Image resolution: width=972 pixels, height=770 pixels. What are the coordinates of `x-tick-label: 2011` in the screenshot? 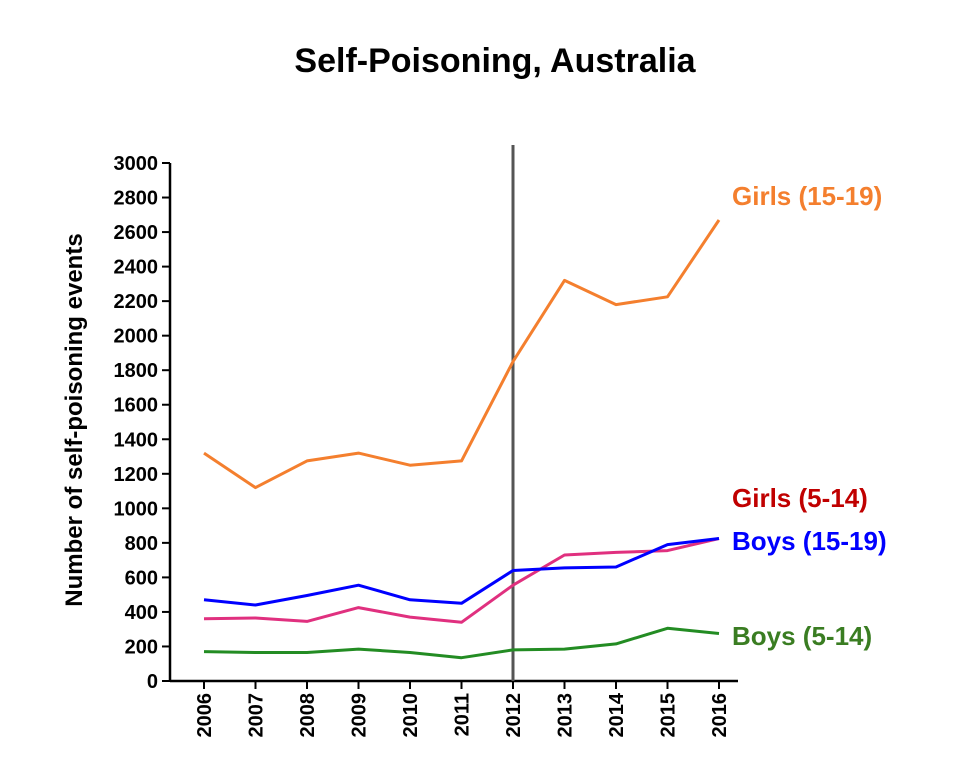 It's located at (463, 714).